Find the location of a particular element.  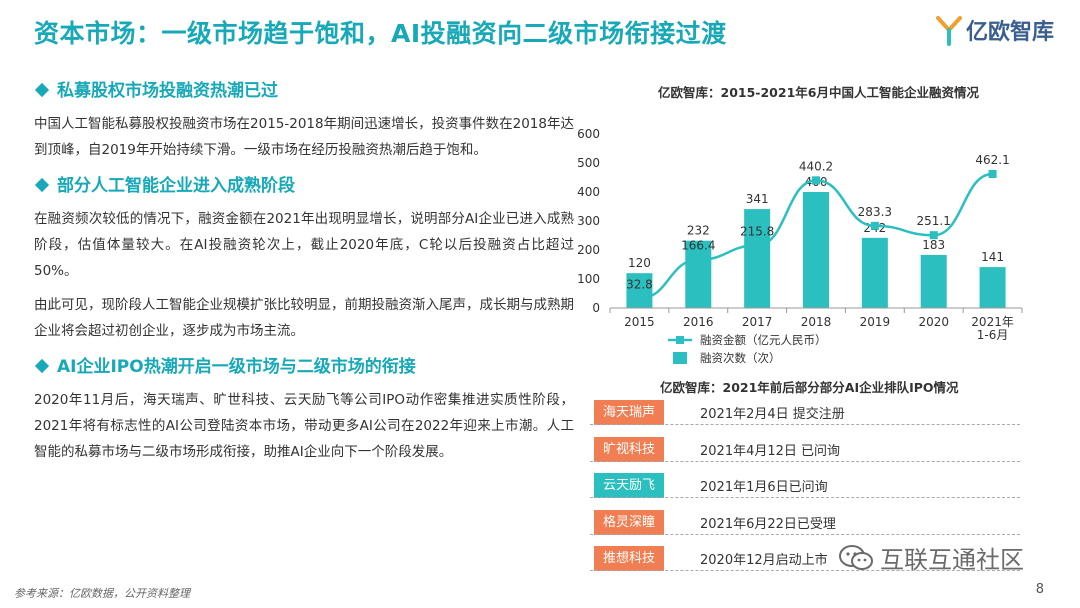

x-tick-label: 2017 is located at coordinates (757, 322).